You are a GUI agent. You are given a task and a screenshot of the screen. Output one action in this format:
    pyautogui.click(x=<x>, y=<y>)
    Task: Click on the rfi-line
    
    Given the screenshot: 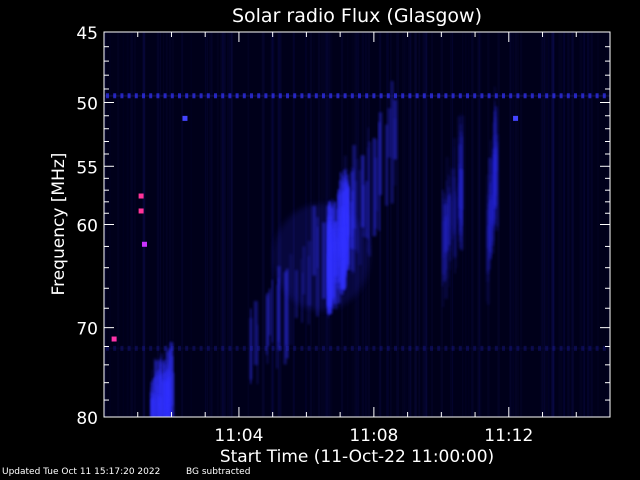 What is the action you would take?
    pyautogui.click(x=357, y=95)
    